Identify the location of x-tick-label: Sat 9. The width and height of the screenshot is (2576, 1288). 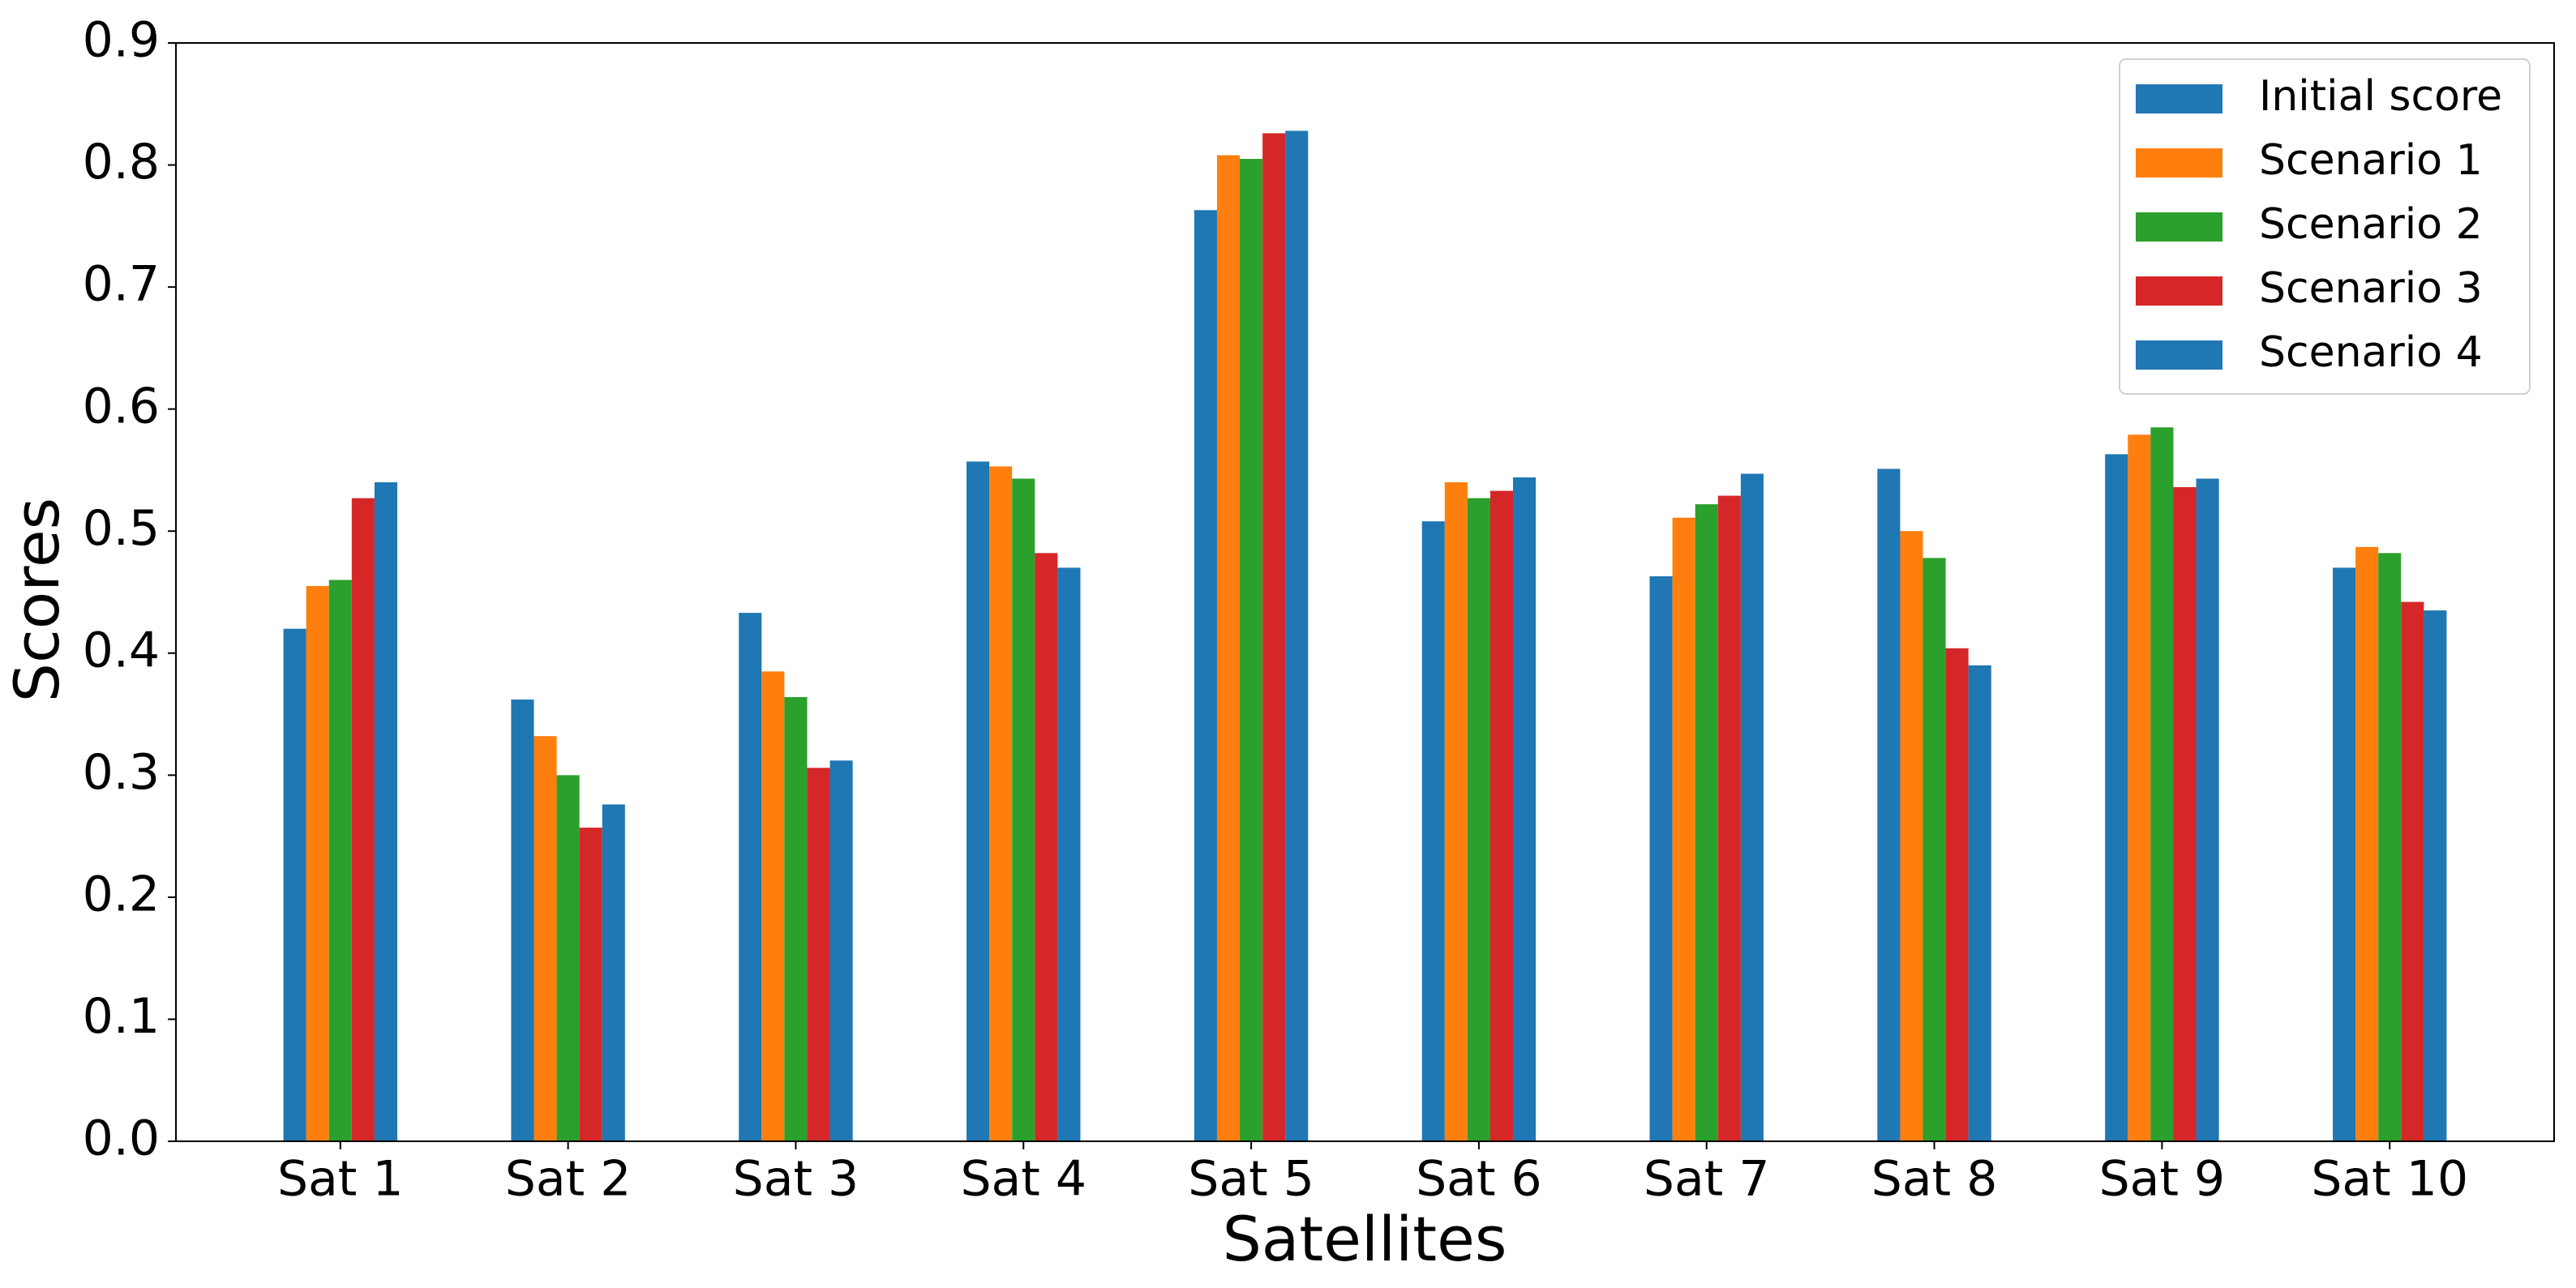
(2162, 1179).